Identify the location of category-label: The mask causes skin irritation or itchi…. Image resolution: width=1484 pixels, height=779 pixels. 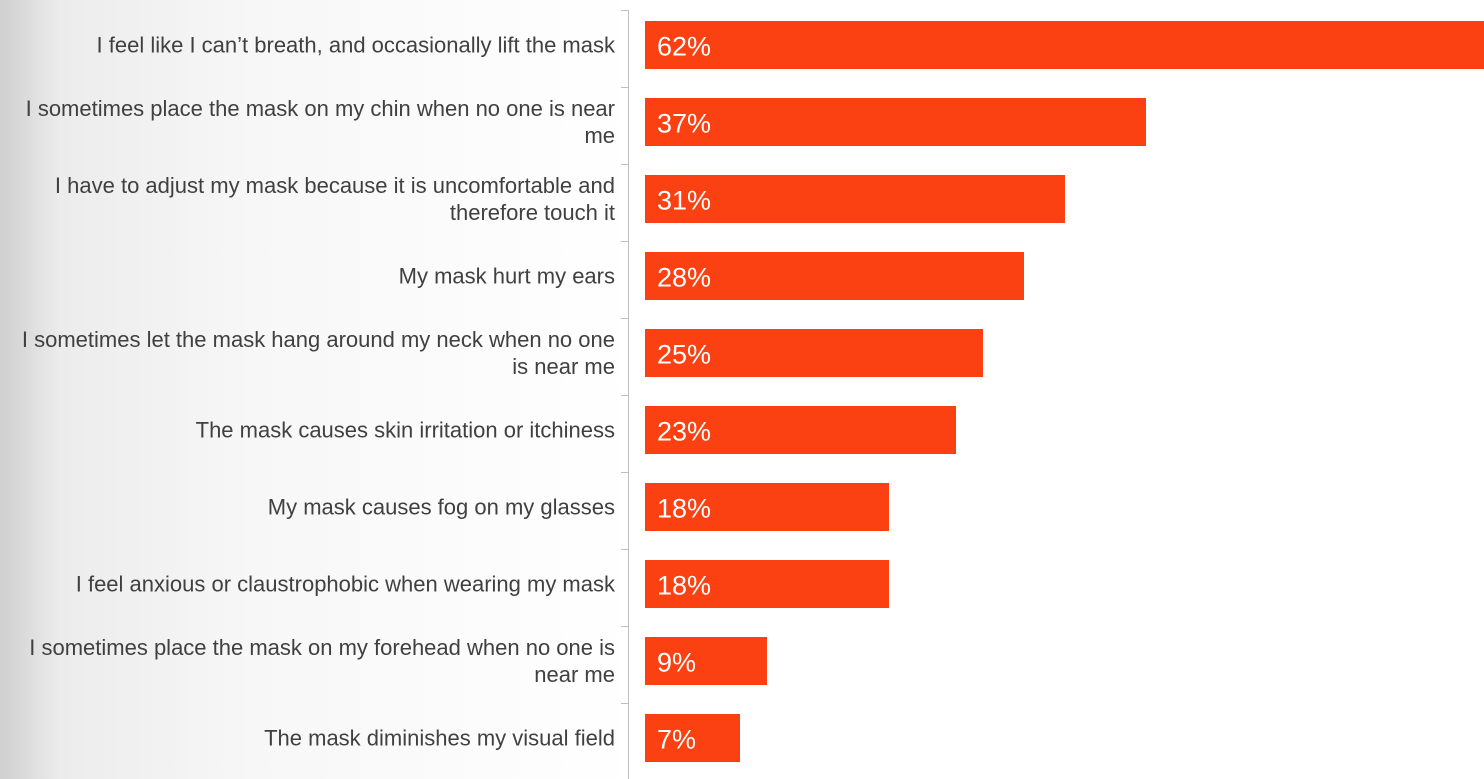
(405, 429).